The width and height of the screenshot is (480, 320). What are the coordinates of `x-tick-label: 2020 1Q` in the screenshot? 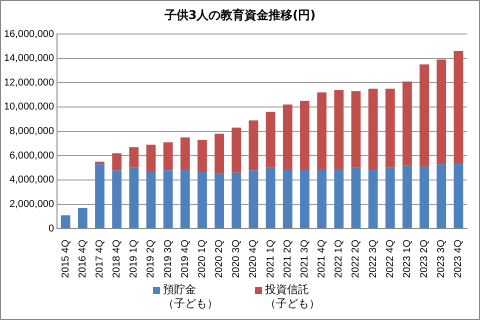 It's located at (202, 258).